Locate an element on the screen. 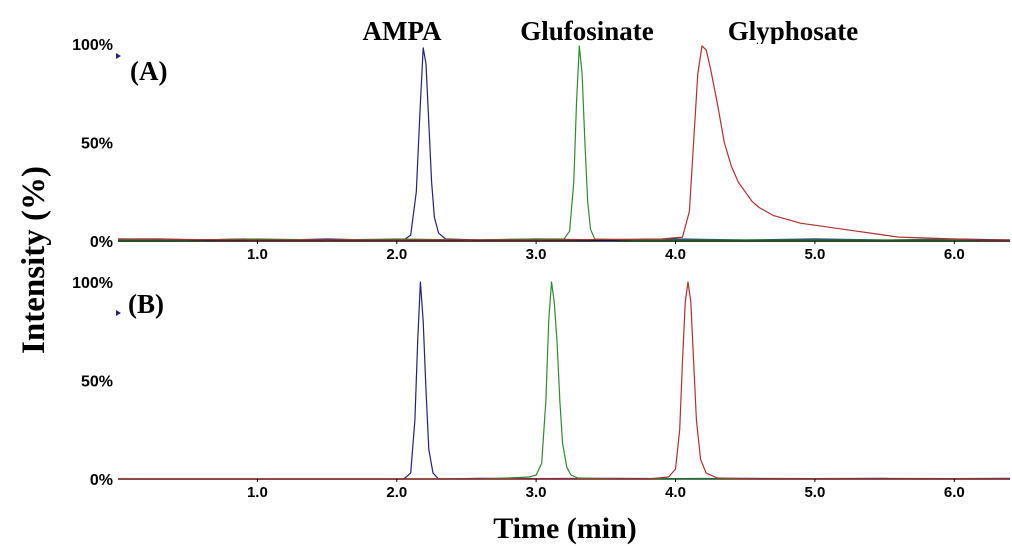  panel-a-x-tick-label: 4.0 is located at coordinates (675, 254).